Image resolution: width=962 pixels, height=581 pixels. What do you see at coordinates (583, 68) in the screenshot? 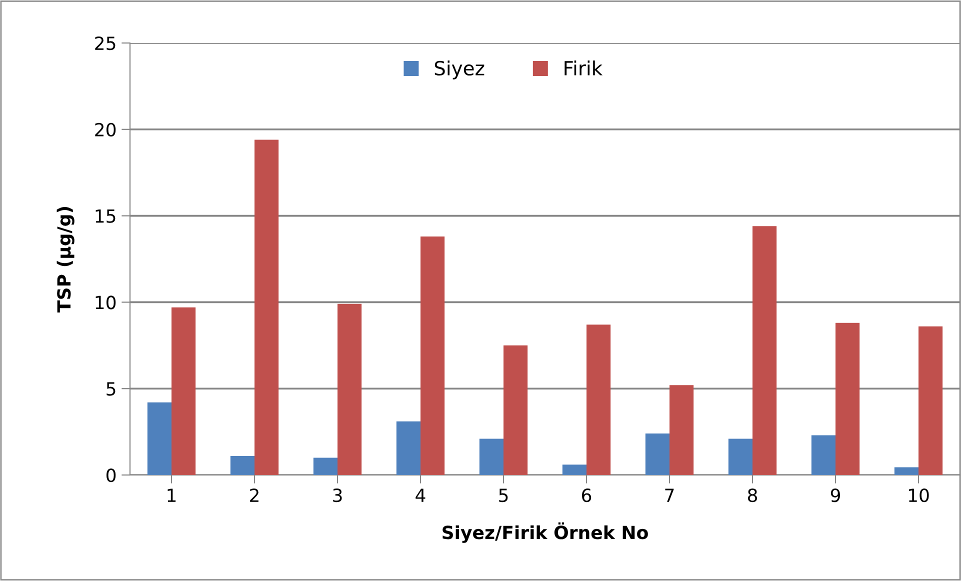
I see `legend-label: Firik` at bounding box center [583, 68].